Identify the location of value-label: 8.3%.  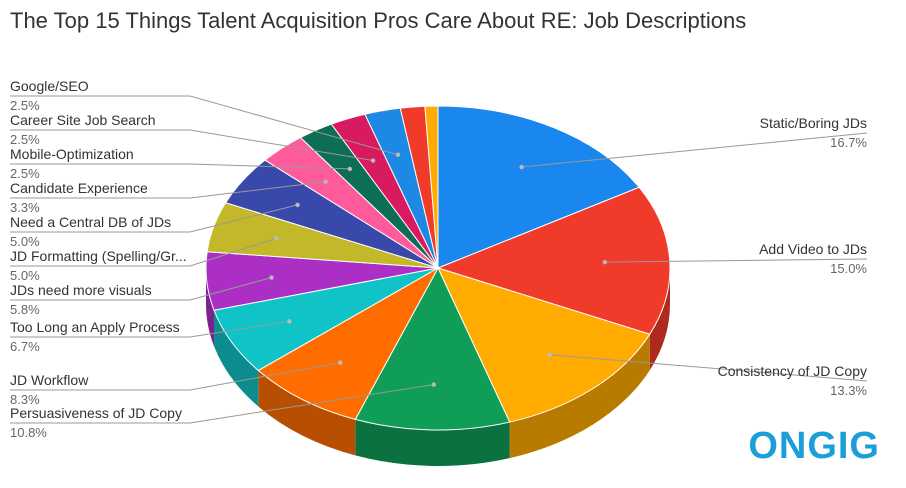
(25, 399).